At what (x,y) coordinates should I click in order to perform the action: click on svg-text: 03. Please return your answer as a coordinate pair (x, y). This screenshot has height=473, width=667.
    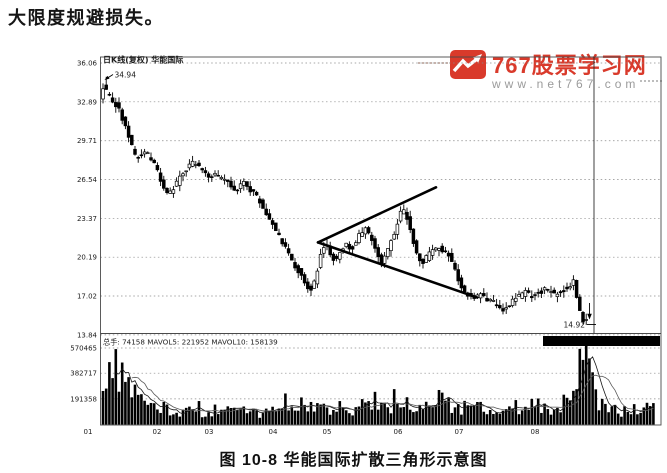
    Looking at the image, I should click on (209, 432).